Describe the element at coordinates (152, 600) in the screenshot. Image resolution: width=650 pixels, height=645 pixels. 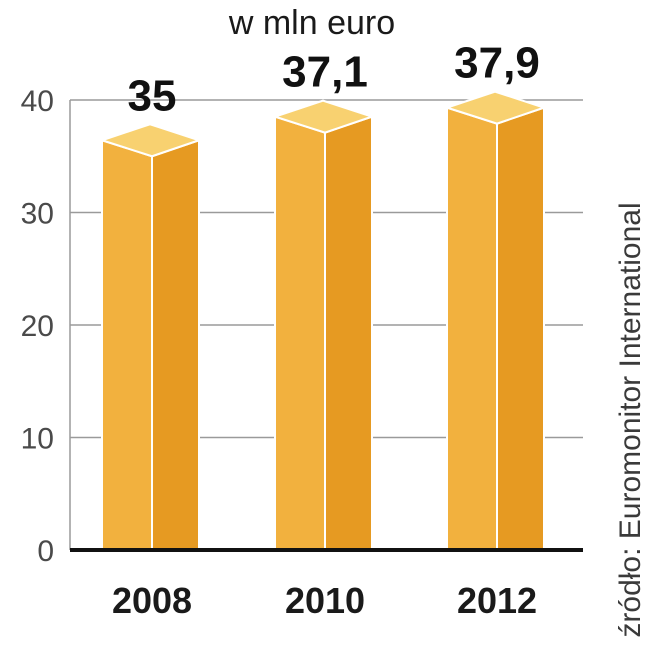
I see `x-tick-label-2008: 2008` at that location.